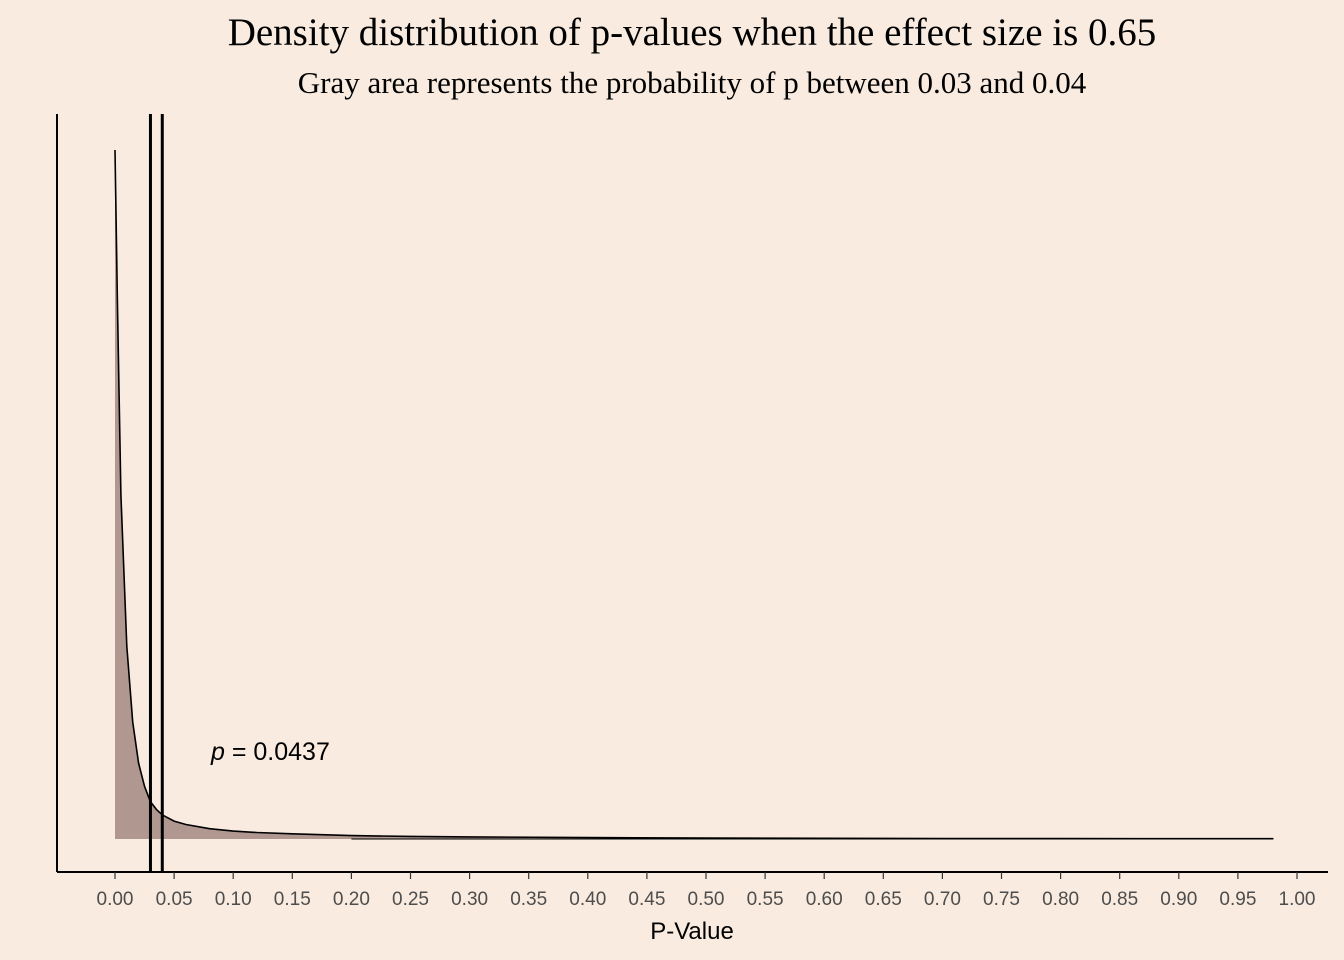  What do you see at coordinates (1060, 899) in the screenshot?
I see `x-tick-label: 0.80` at bounding box center [1060, 899].